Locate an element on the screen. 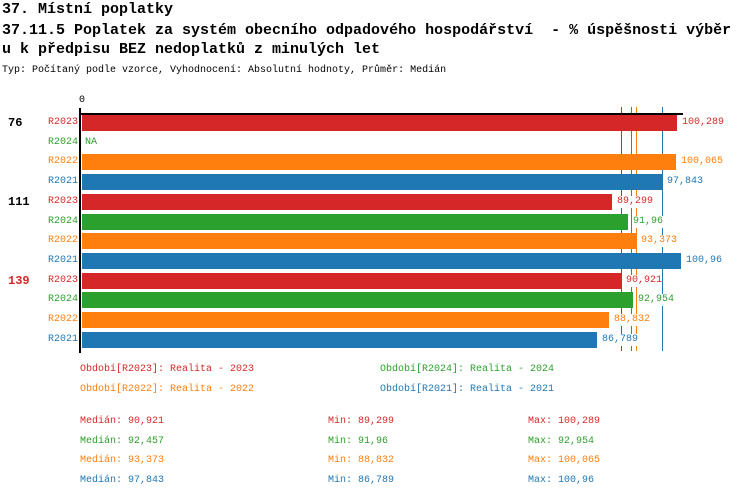 This screenshot has height=498, width=750. stat-median: Medián: 97,843 is located at coordinates (122, 480).